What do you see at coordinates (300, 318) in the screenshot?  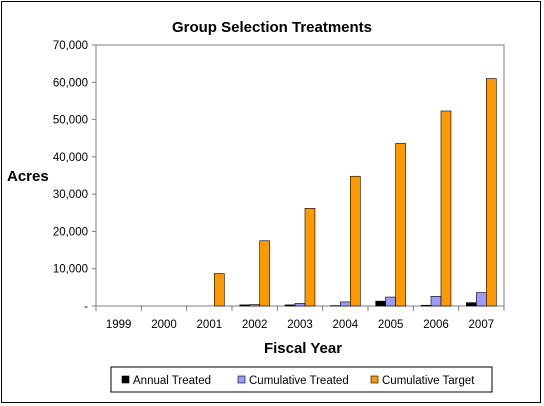 I see `x-axis: 1999 2000 2001 2002 2003 2004 2005 2006 2007` at bounding box center [300, 318].